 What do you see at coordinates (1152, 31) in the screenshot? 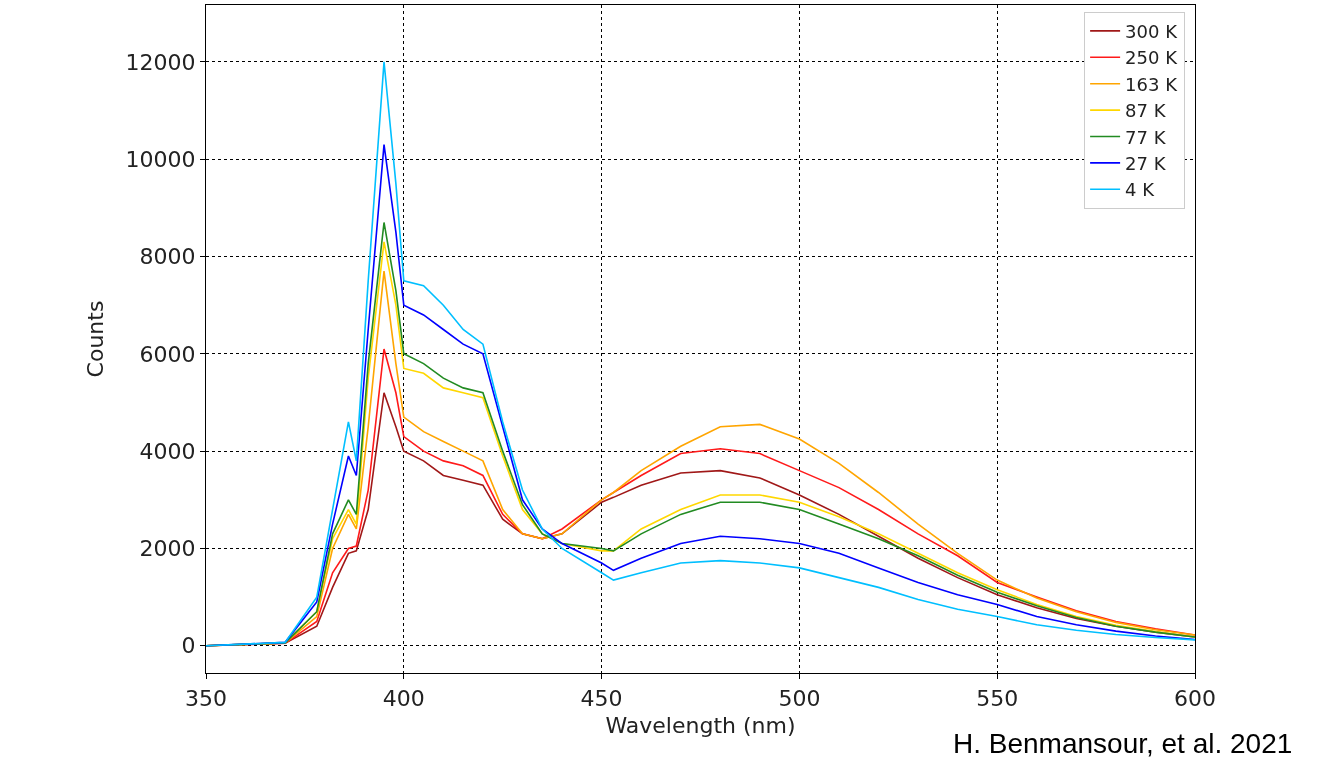
I see `legend-label: 300 K` at bounding box center [1152, 31].